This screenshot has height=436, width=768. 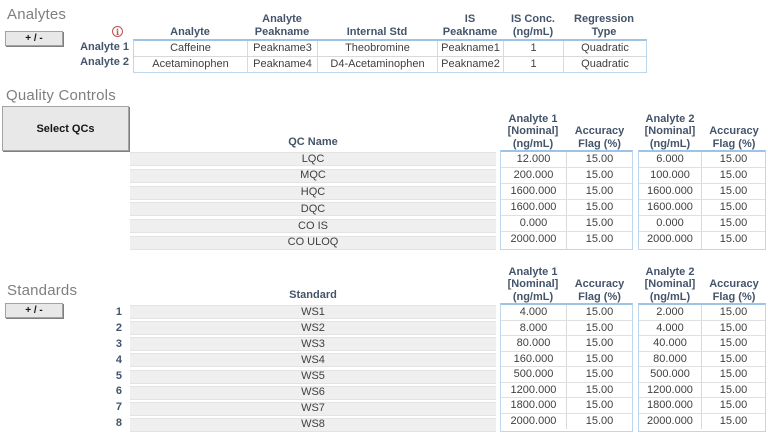 What do you see at coordinates (313, 360) in the screenshot?
I see `standard-name-cell: WS4` at bounding box center [313, 360].